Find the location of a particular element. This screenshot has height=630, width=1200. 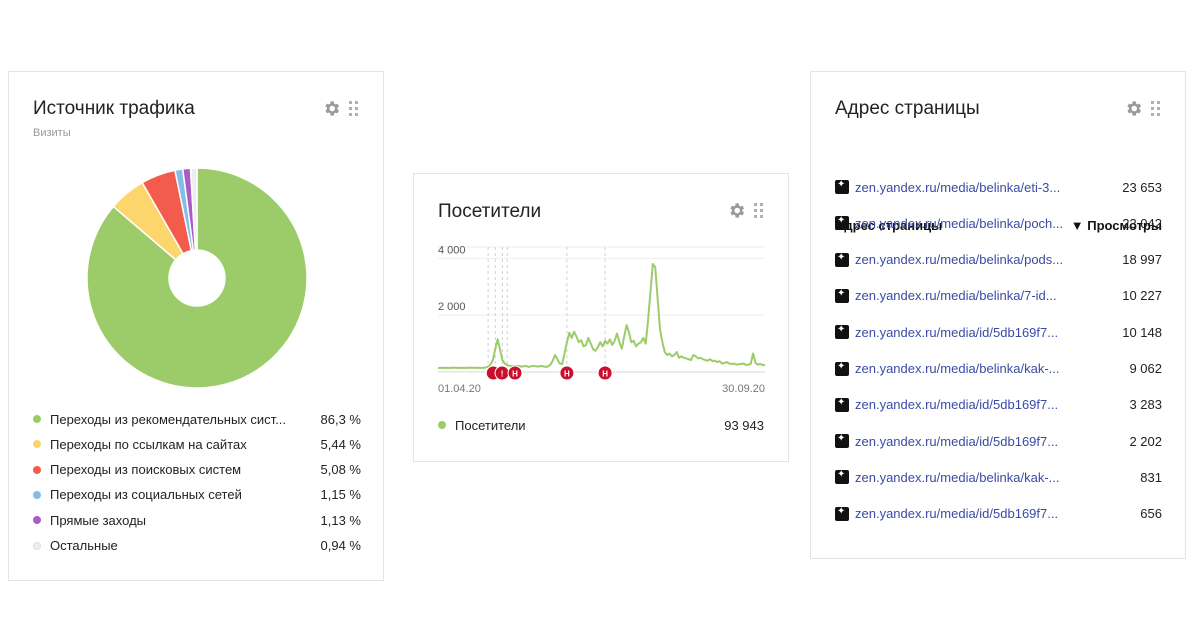

table-row: zen.yandex.ru/media/belinka/kak-... 831 is located at coordinates (998, 477).